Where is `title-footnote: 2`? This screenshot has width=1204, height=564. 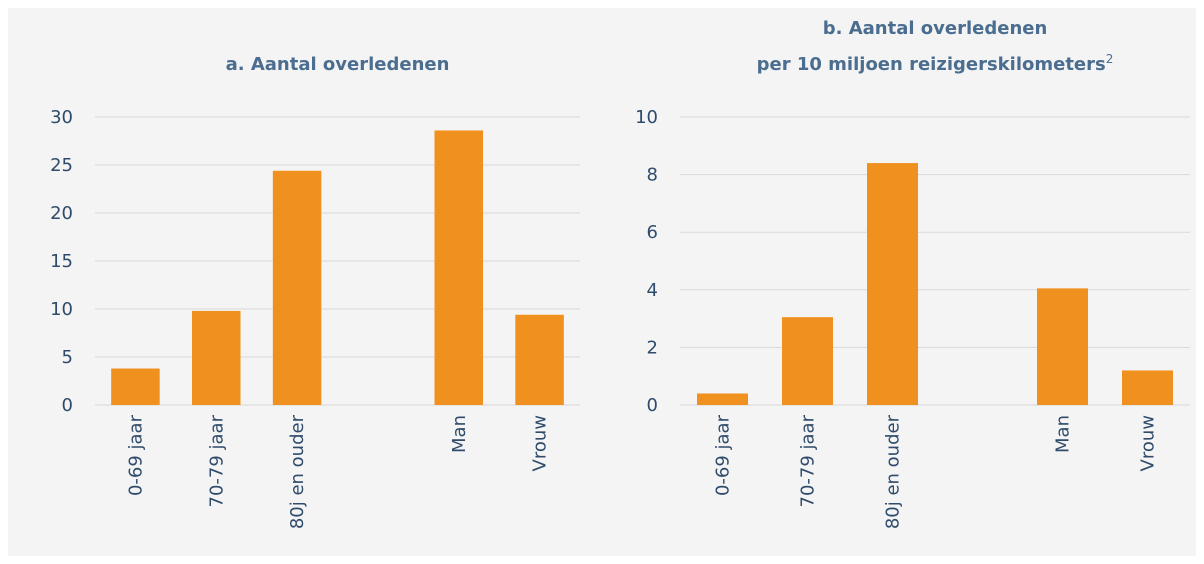
title-footnote: 2 is located at coordinates (1110, 59).